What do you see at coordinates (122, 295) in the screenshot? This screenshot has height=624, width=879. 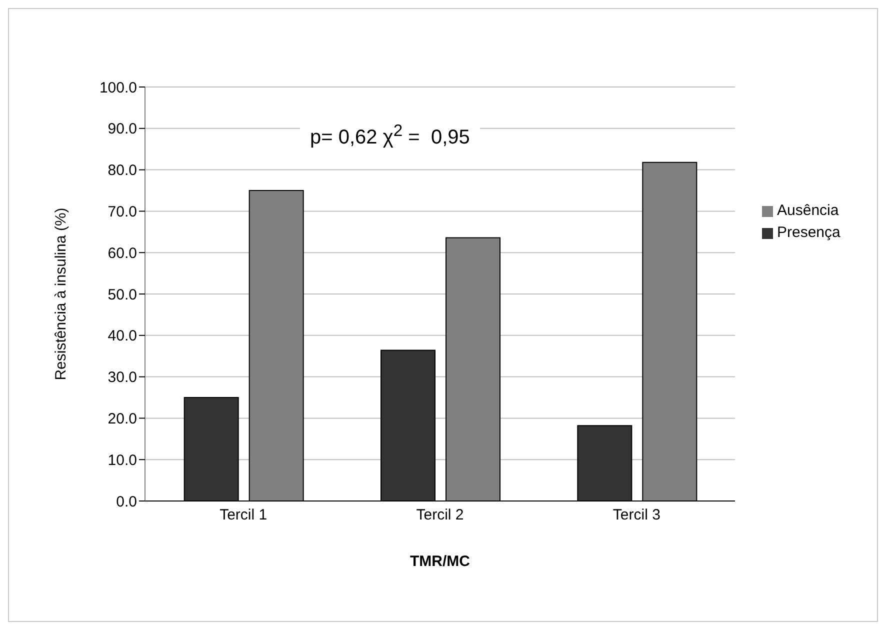 I see `y-tick-label: 50.0` at bounding box center [122, 295].